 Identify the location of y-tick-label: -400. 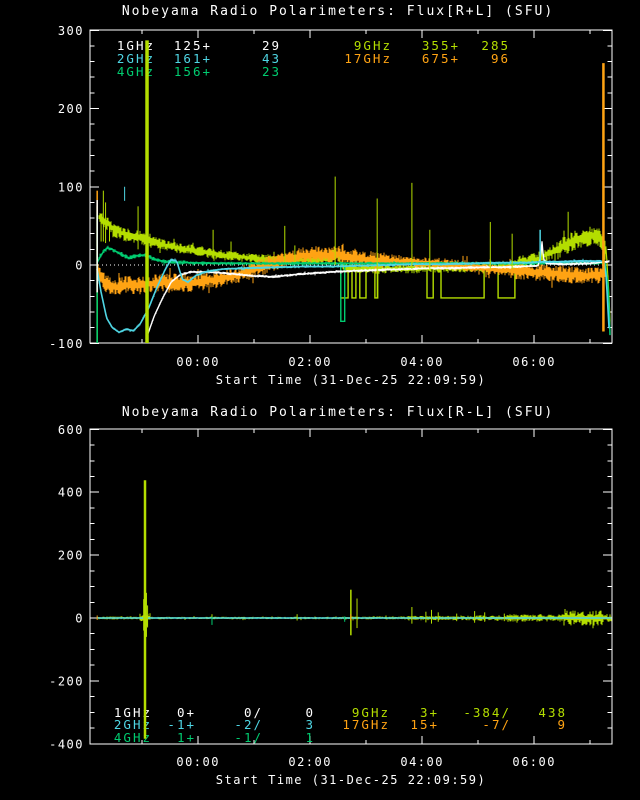
(66, 744).